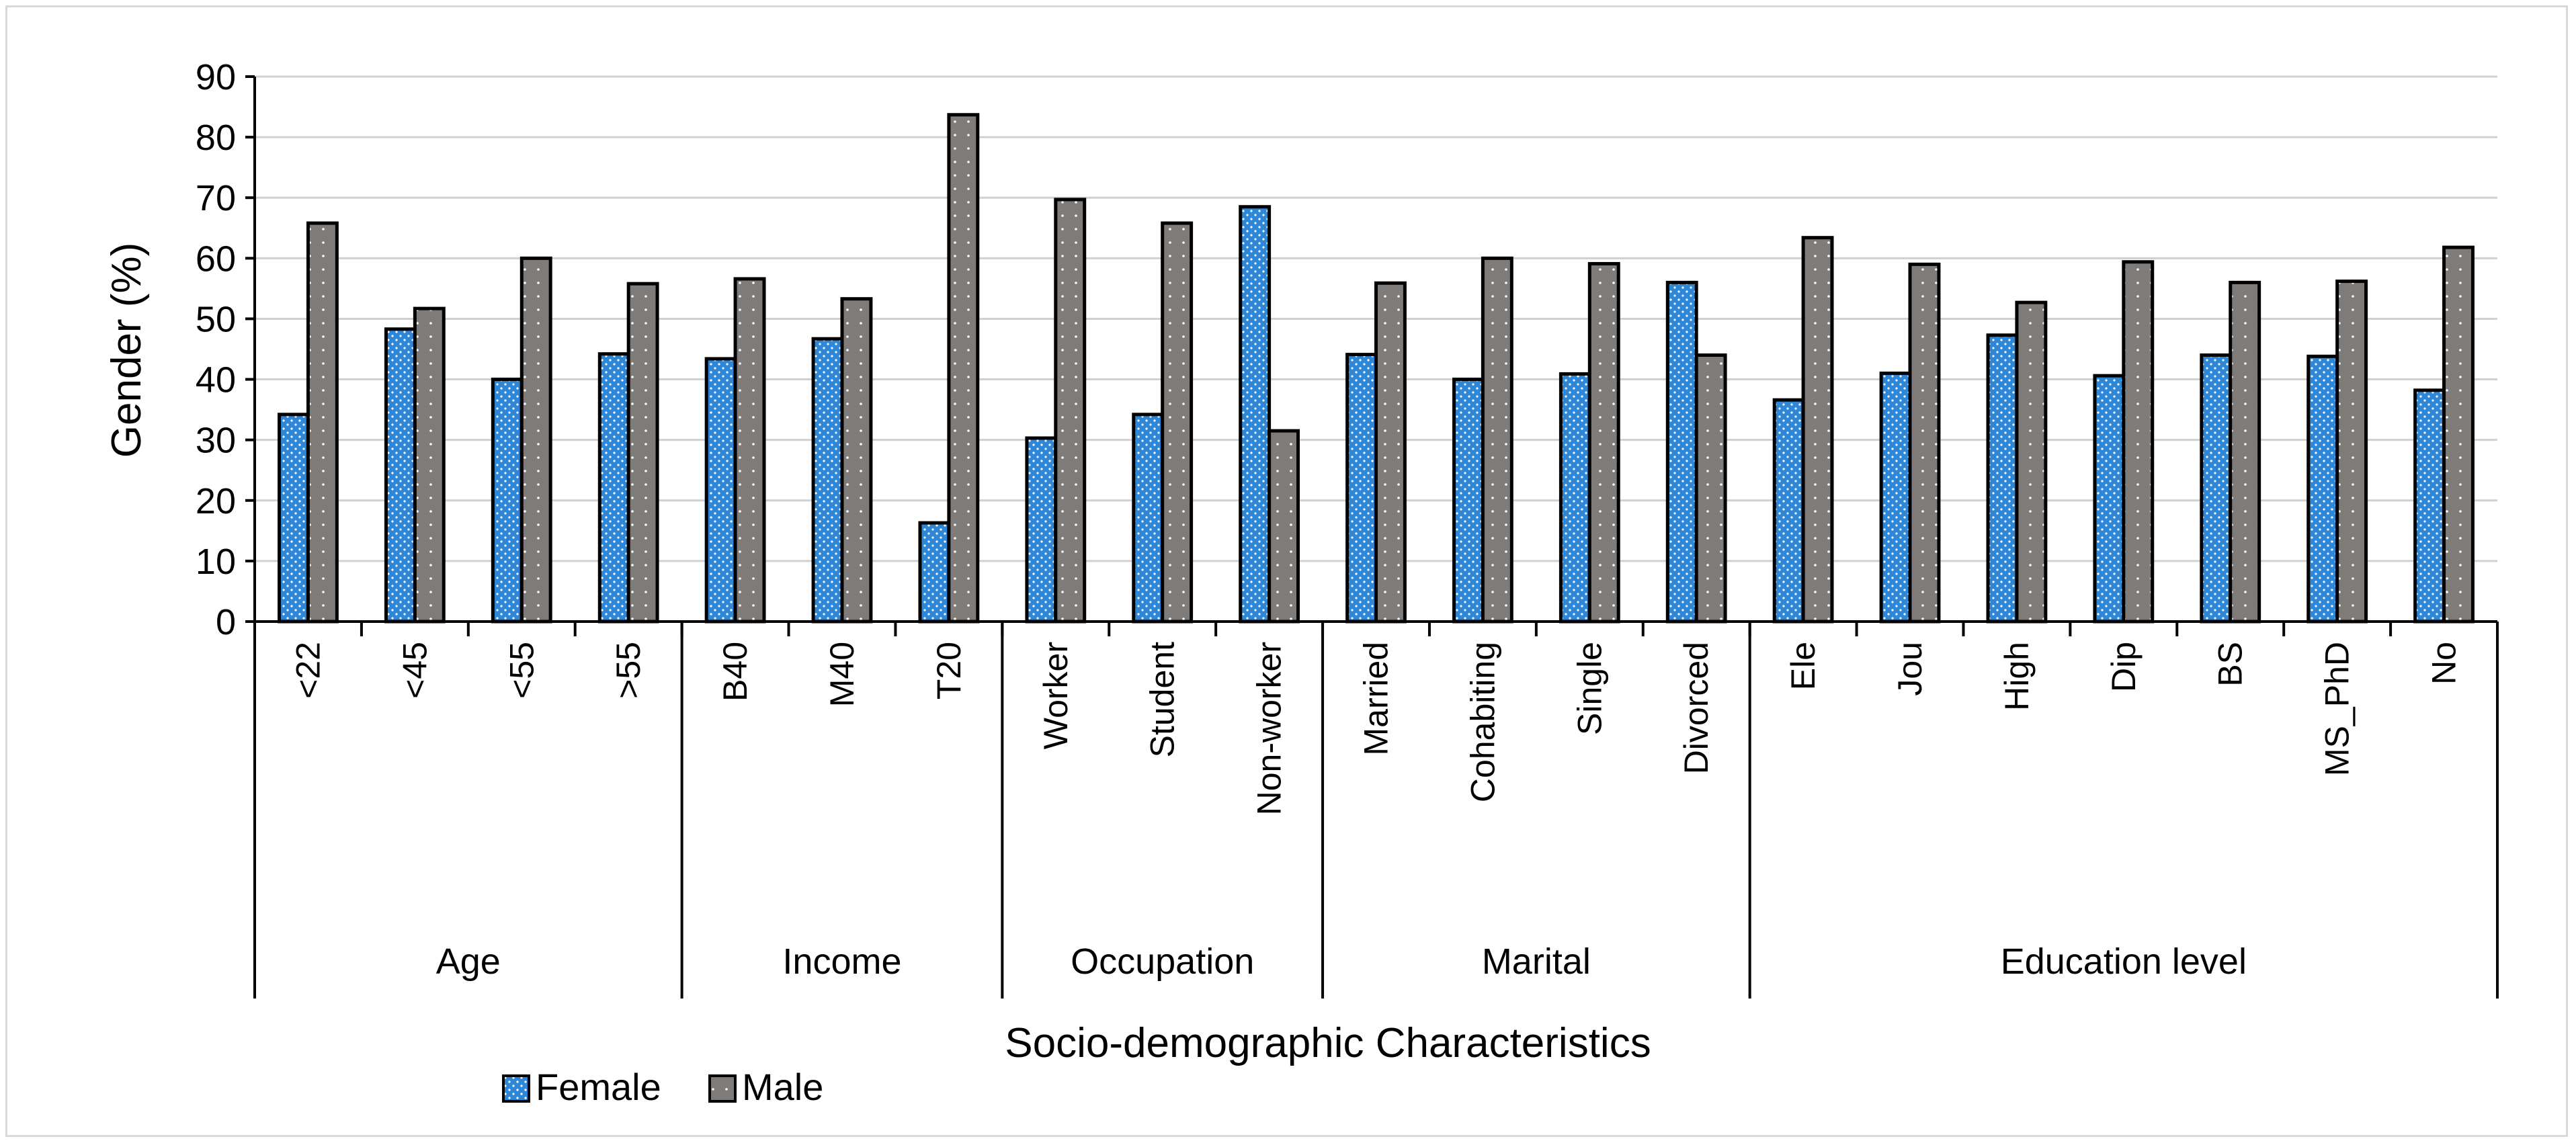  I want to click on y-tick-label: 70, so click(216, 198).